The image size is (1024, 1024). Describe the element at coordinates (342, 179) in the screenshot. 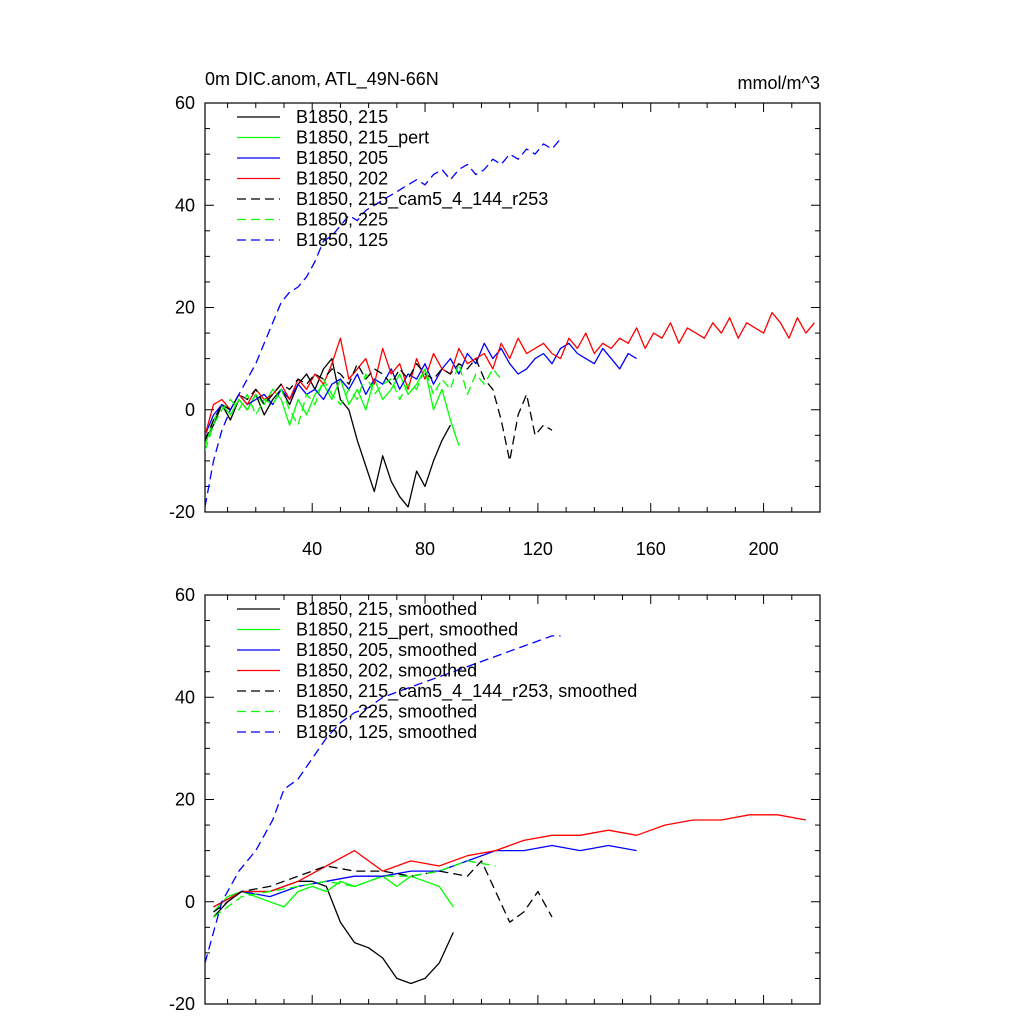

I see `legend-label: B1850, 202` at that location.